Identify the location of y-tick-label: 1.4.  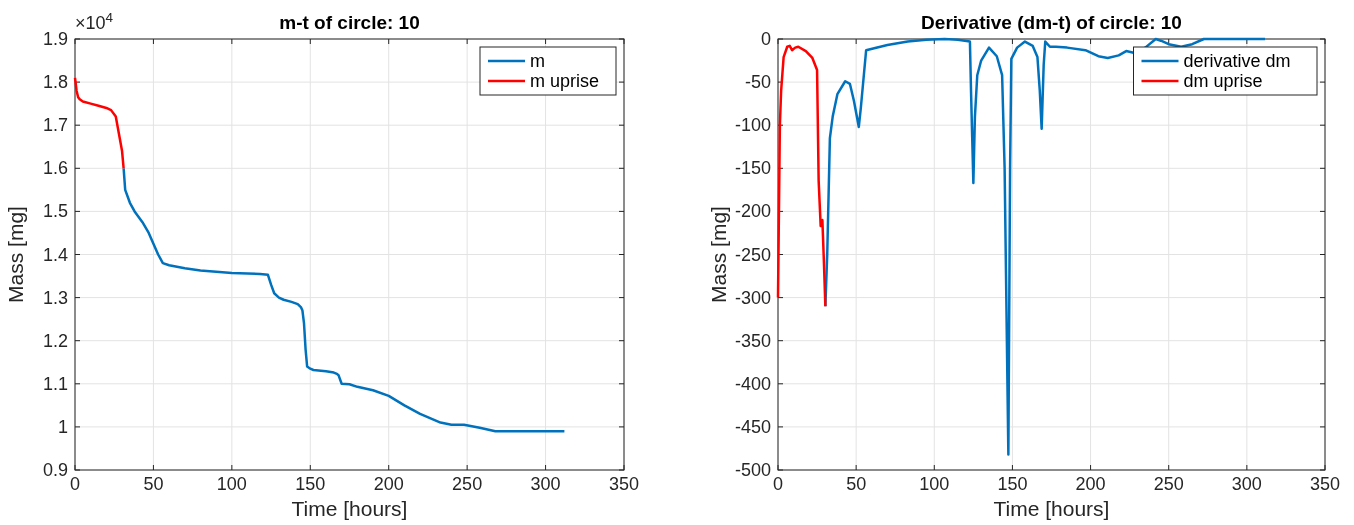
(55, 254).